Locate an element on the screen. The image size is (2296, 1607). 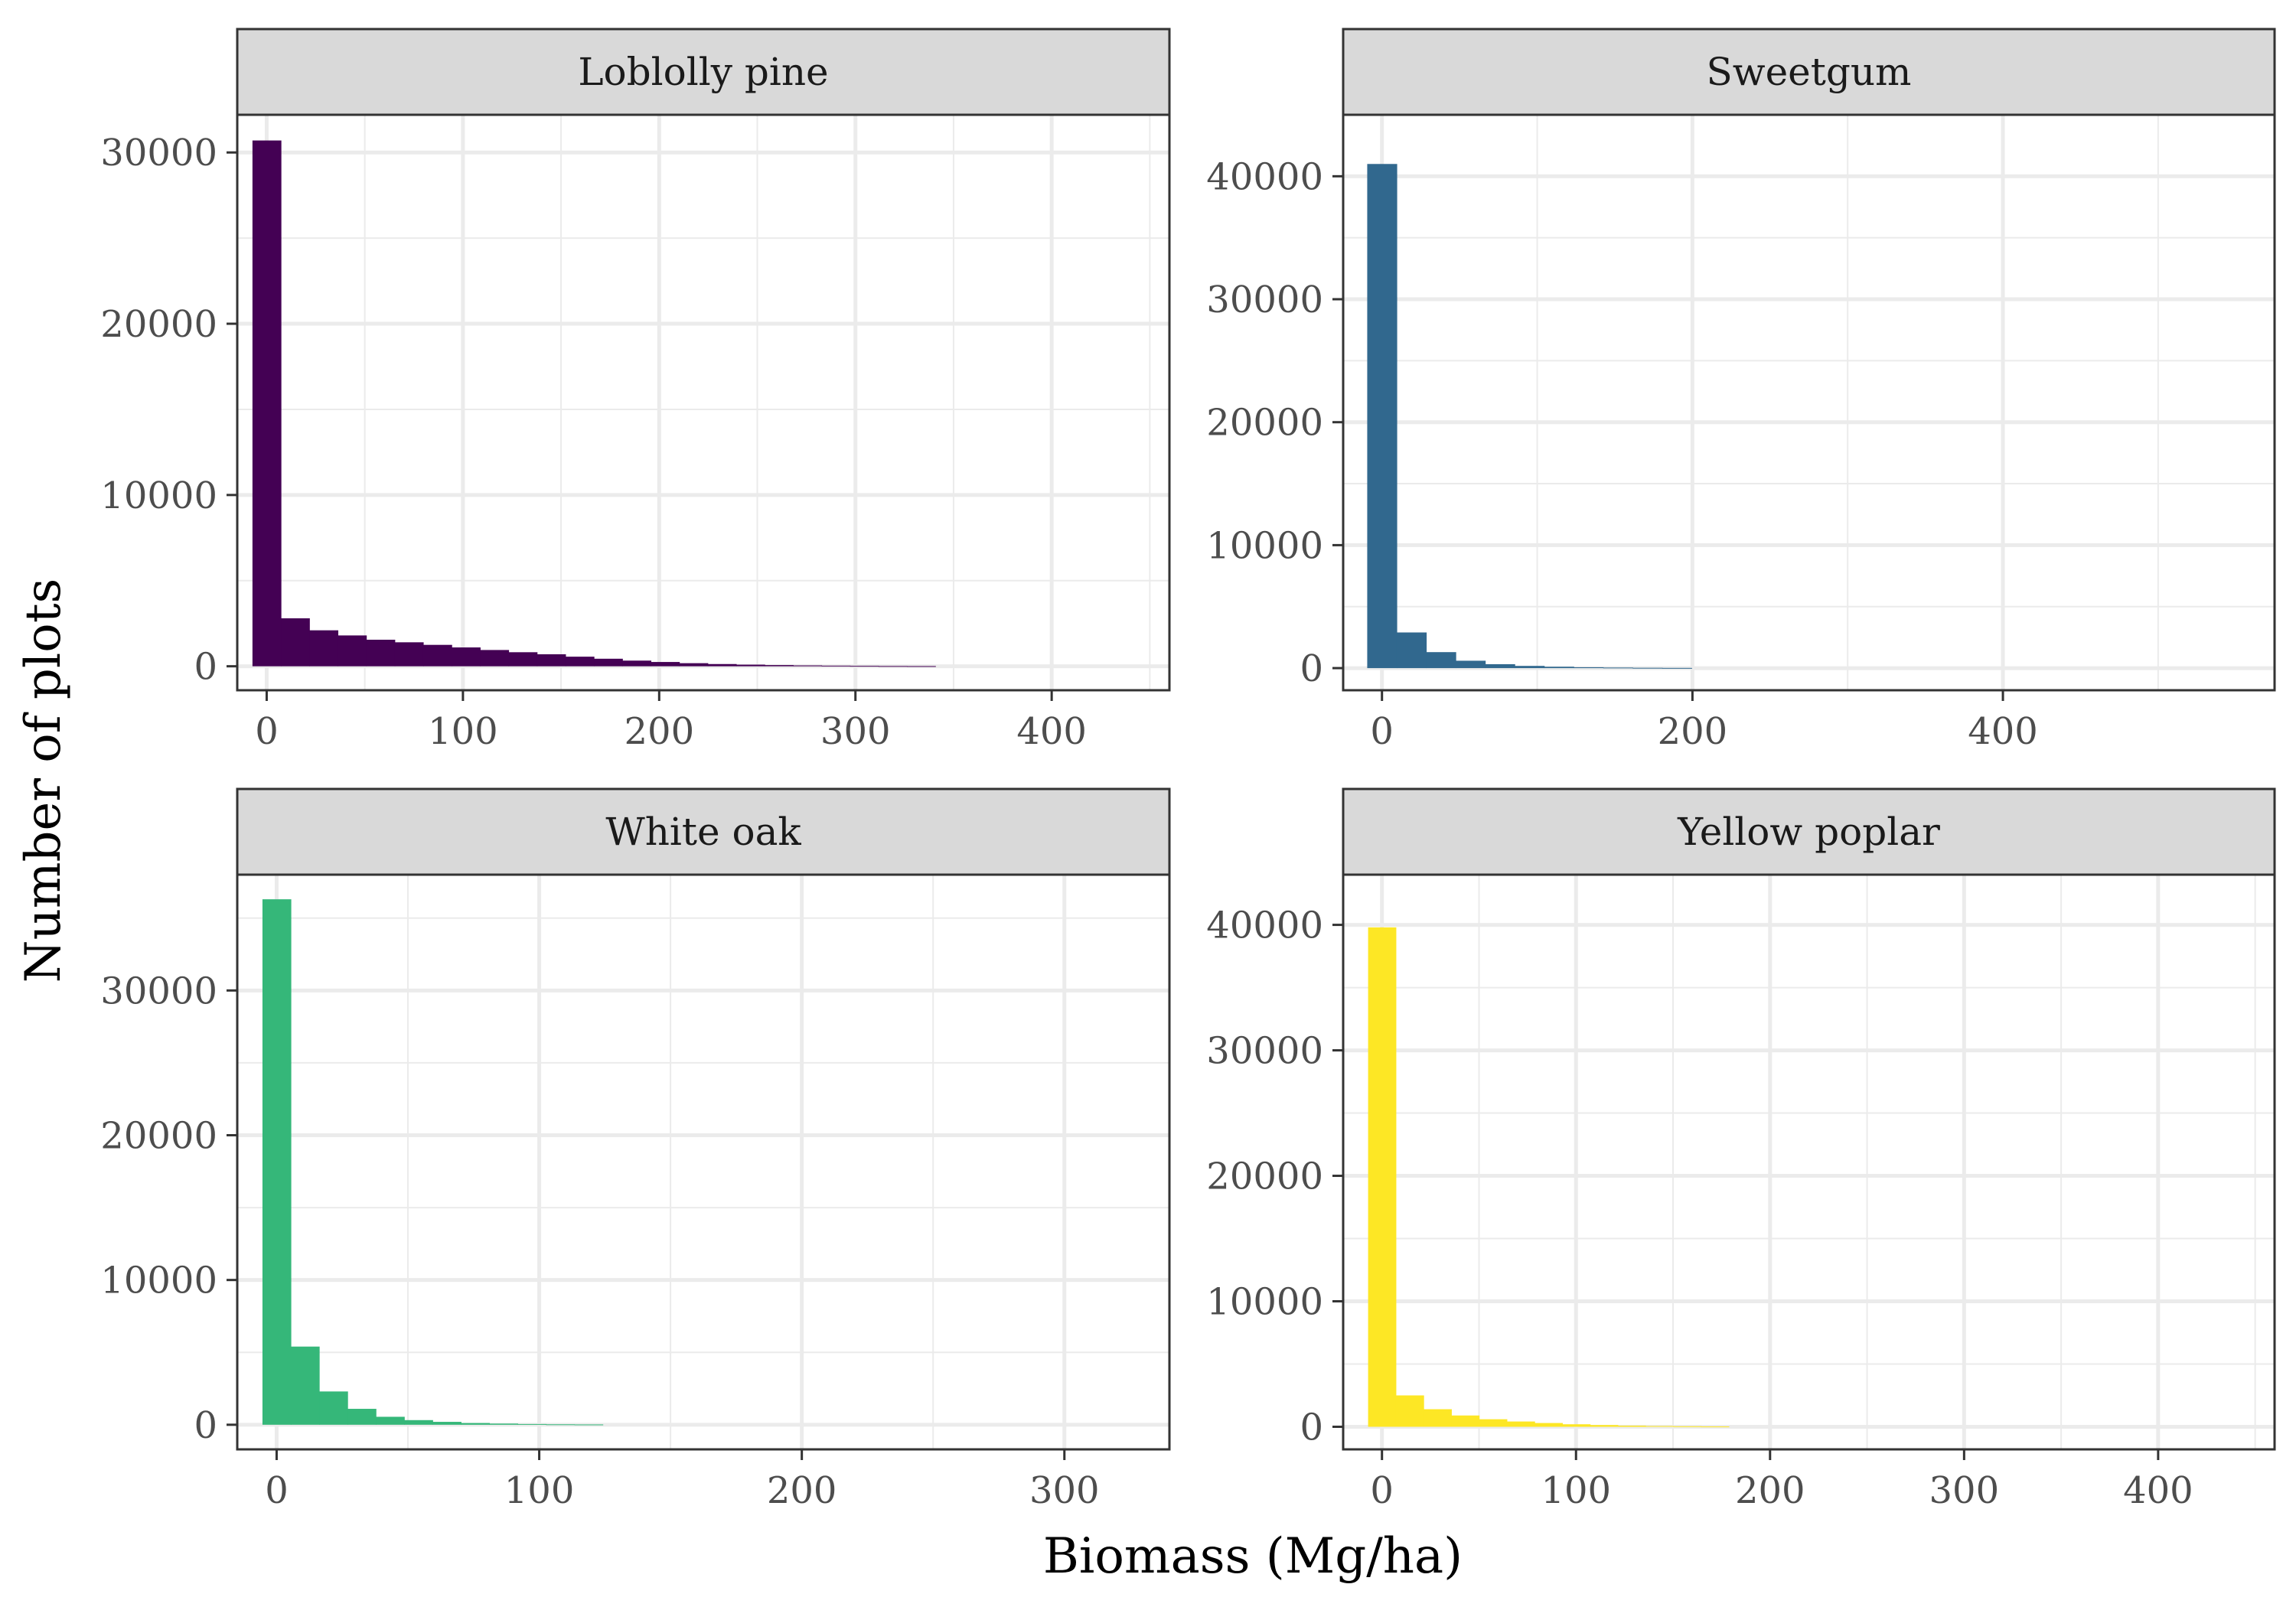
x-axis-title: Biomass (Mg/ha) is located at coordinates (1253, 1556).